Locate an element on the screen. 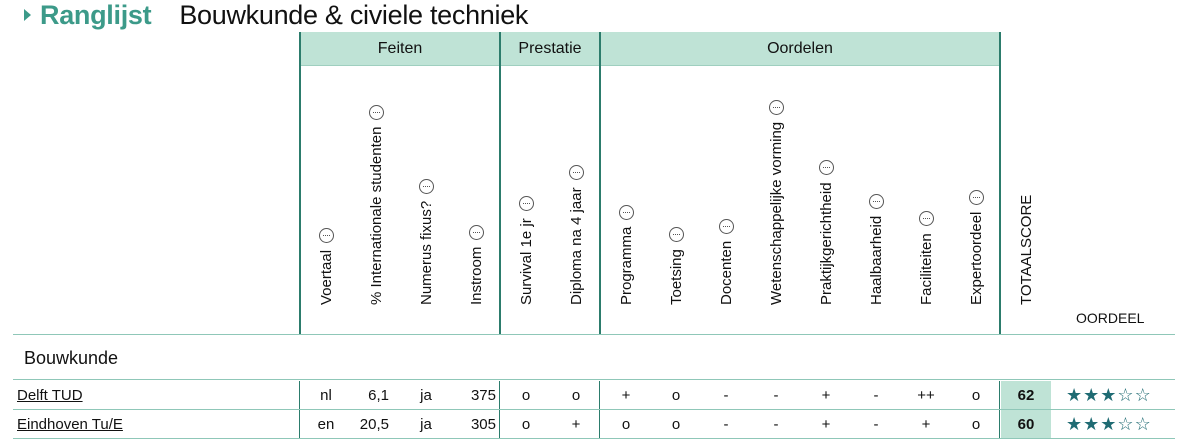 This screenshot has height=439, width=1188. group-prestatie-label: Prestatie is located at coordinates (550, 48).